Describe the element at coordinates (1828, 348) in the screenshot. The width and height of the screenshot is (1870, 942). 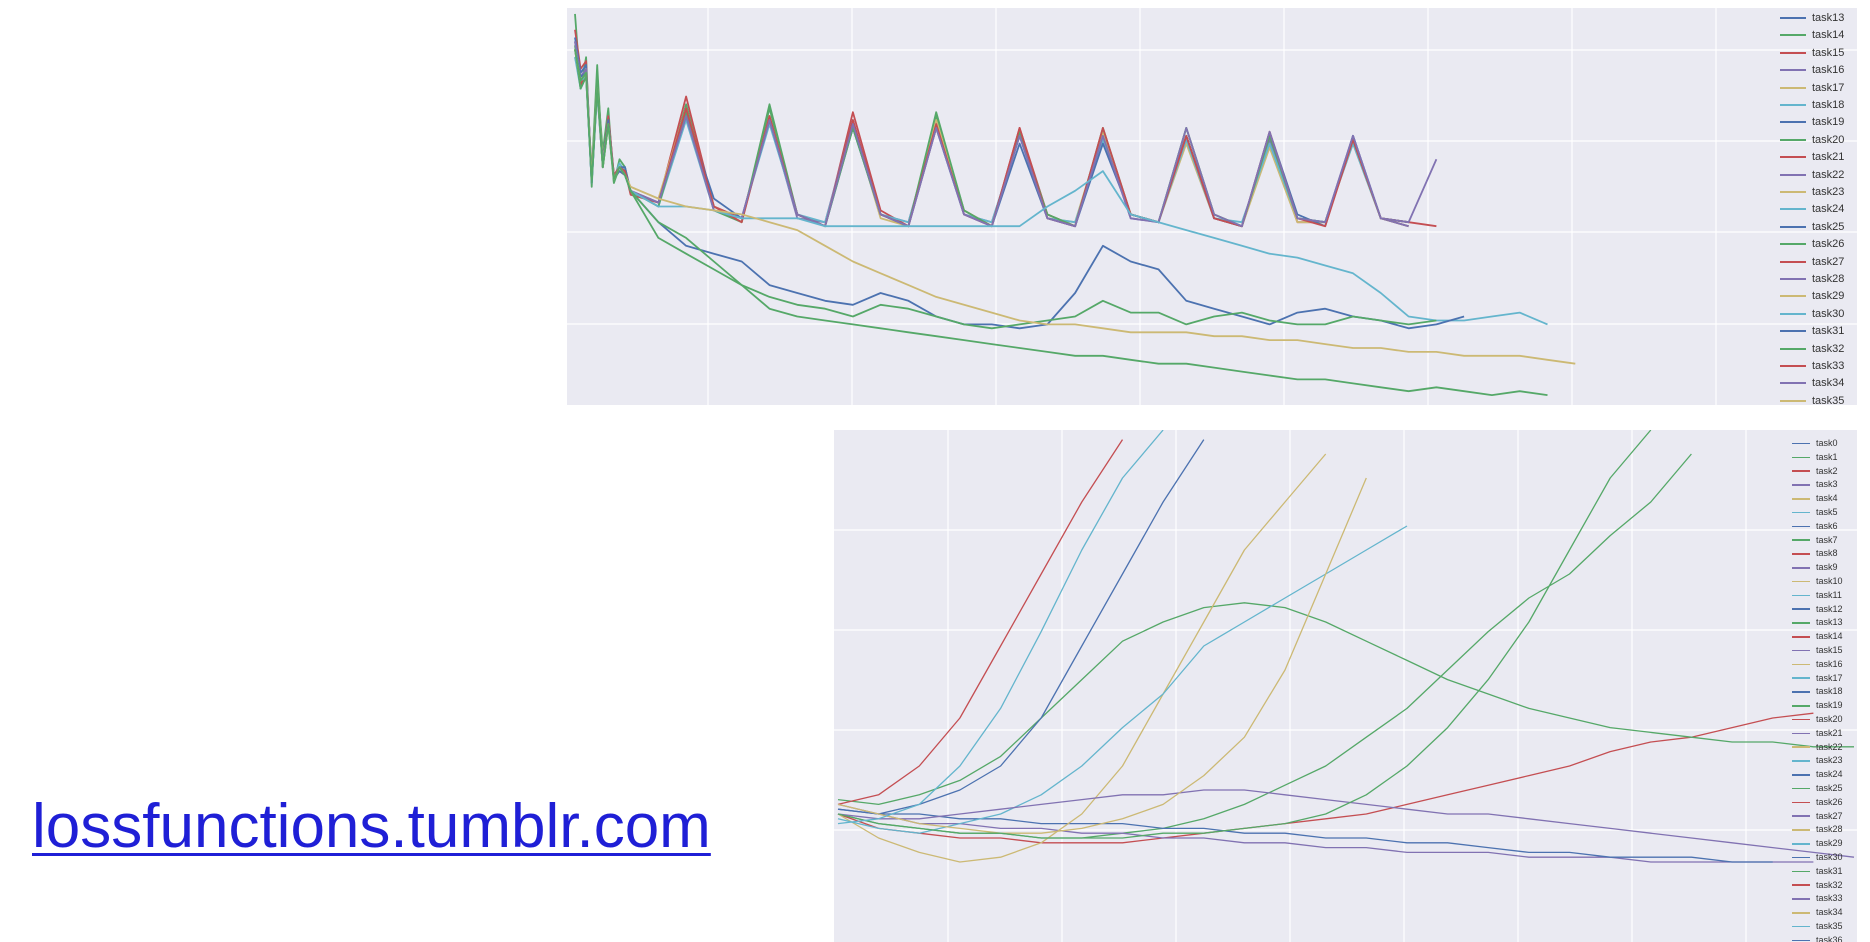
I see `legend-label: task32` at that location.